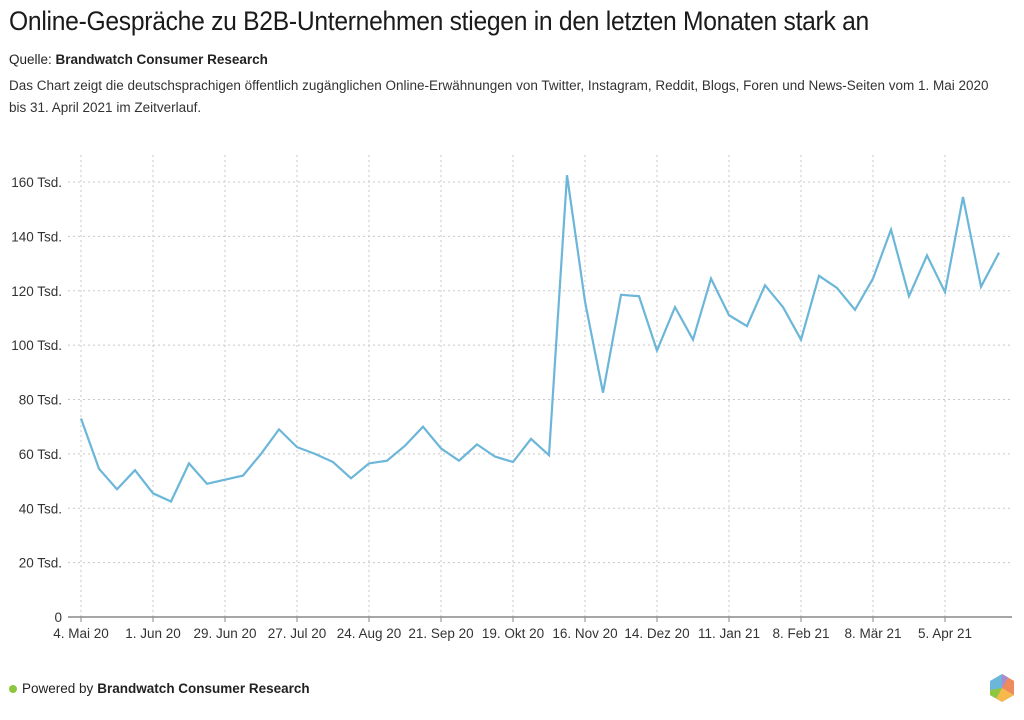 The height and width of the screenshot is (720, 1024). Describe the element at coordinates (945, 633) in the screenshot. I see `x-tick-label: 5. Apr 21` at that location.